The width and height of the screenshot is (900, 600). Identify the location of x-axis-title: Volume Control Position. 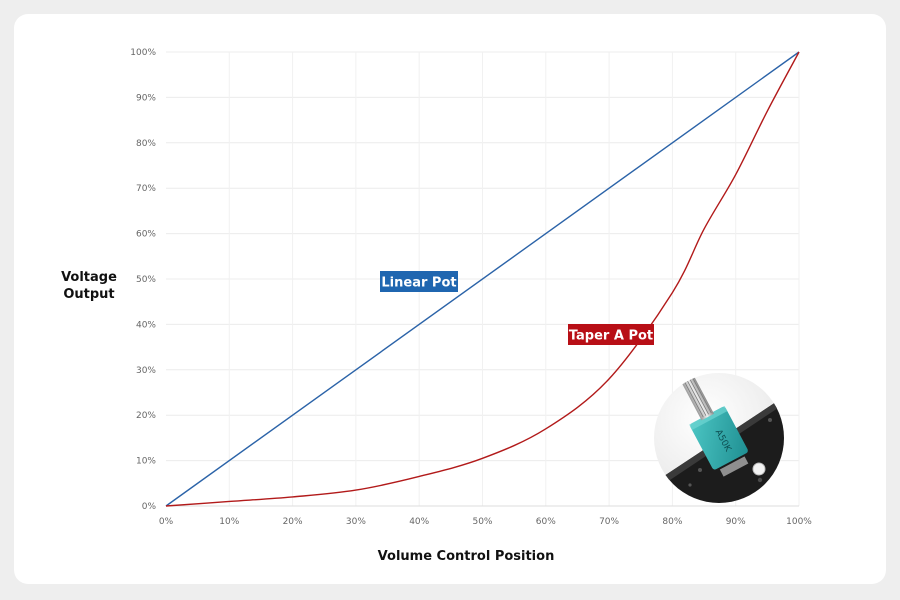
(466, 556).